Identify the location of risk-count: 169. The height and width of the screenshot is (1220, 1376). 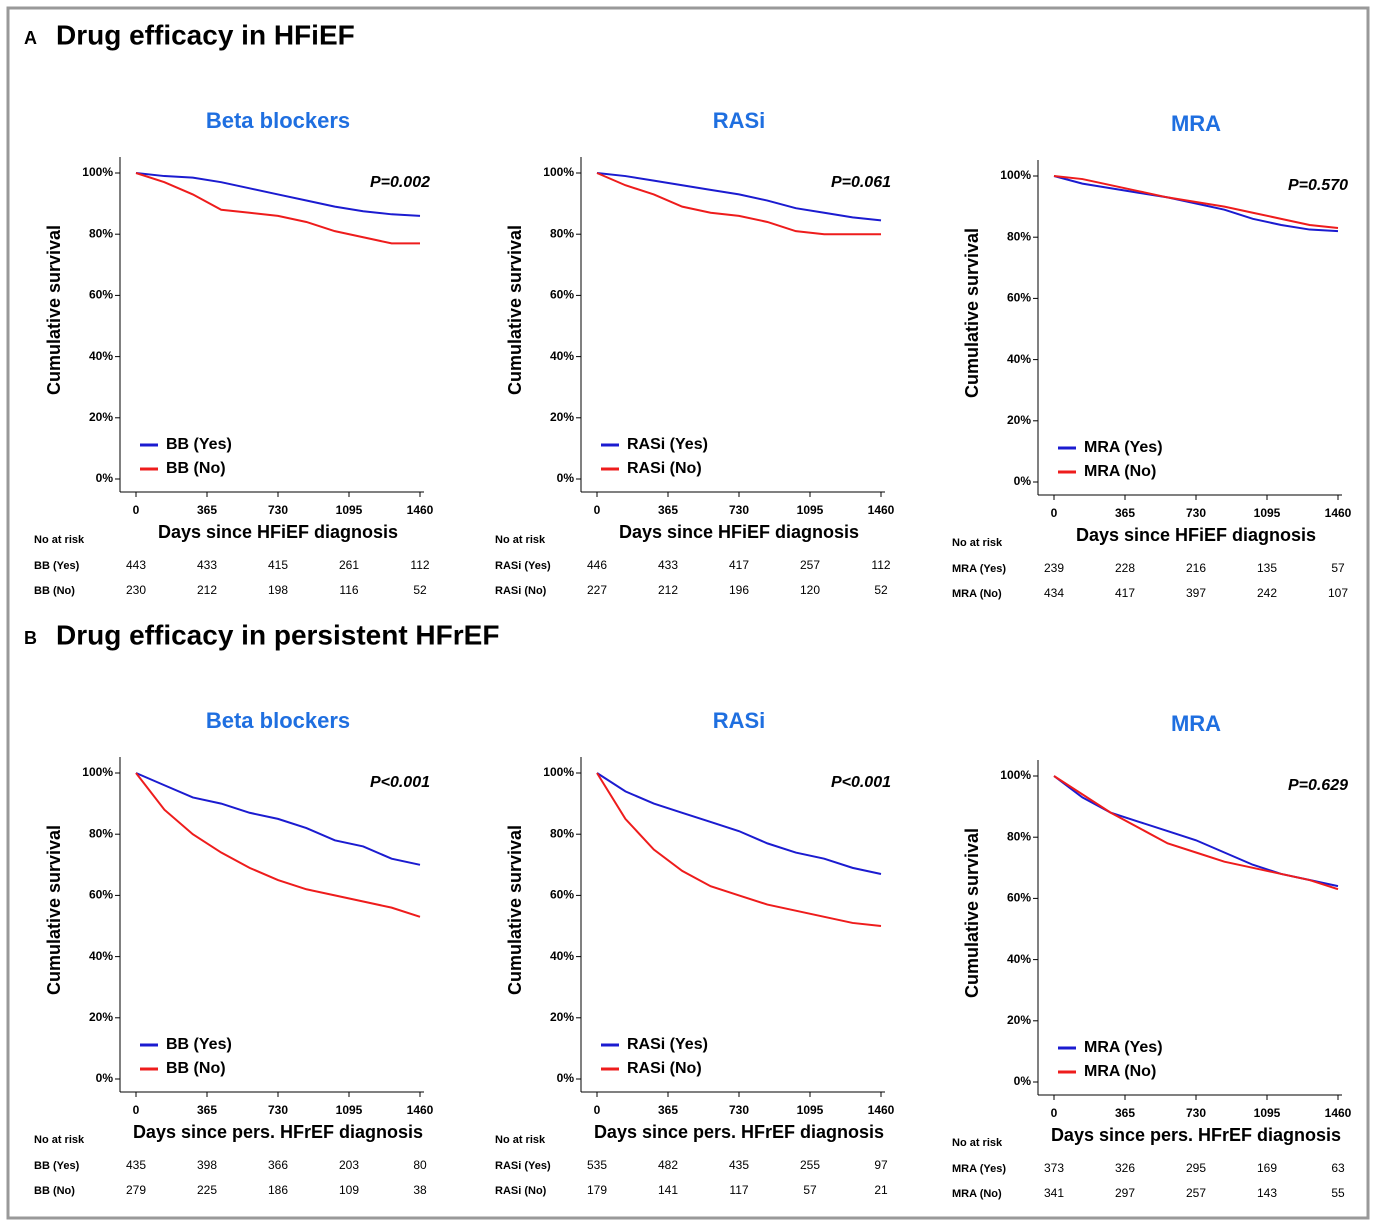
(1267, 1168).